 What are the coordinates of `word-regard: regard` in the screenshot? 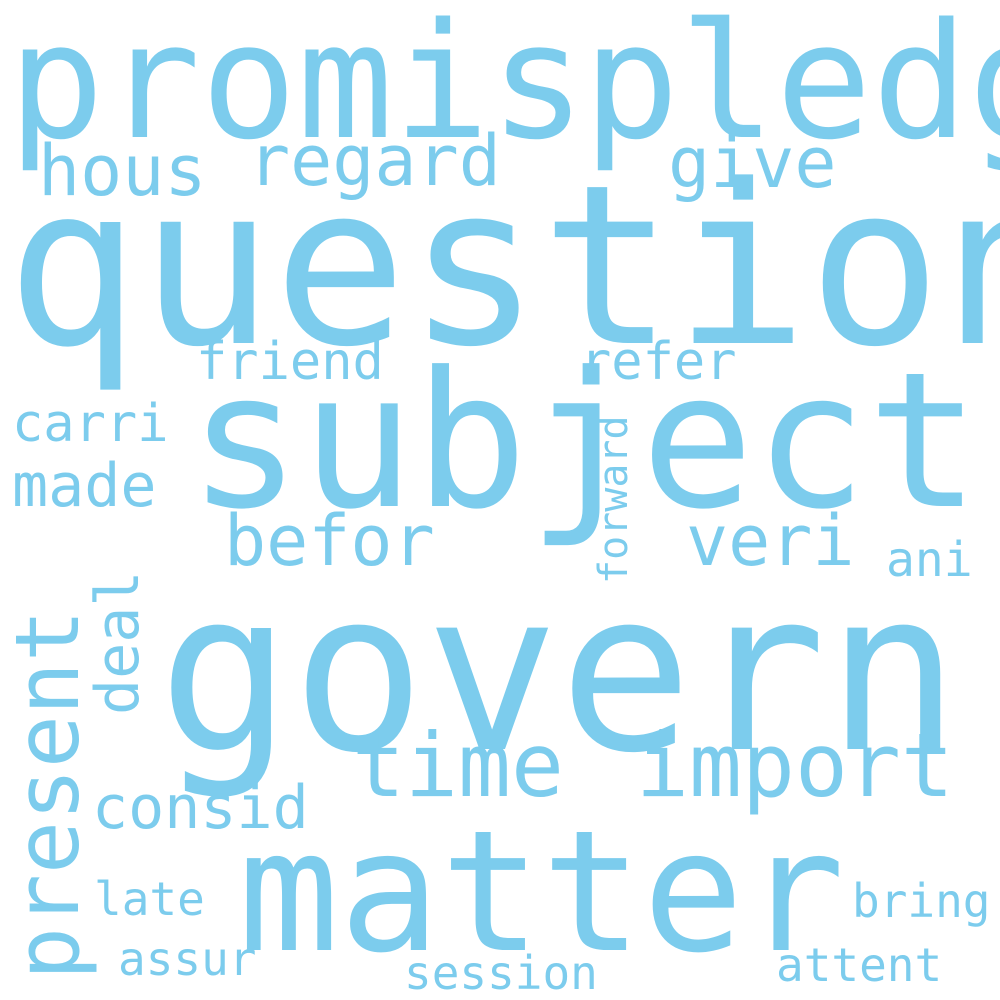 It's located at (374, 161).